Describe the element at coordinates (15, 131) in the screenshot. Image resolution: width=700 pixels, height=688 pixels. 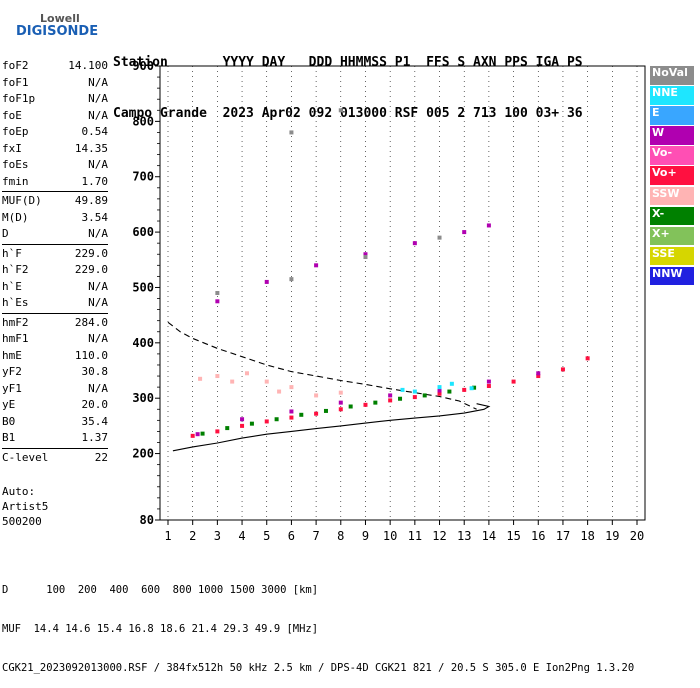
I see `param-name: foEp` at that location.